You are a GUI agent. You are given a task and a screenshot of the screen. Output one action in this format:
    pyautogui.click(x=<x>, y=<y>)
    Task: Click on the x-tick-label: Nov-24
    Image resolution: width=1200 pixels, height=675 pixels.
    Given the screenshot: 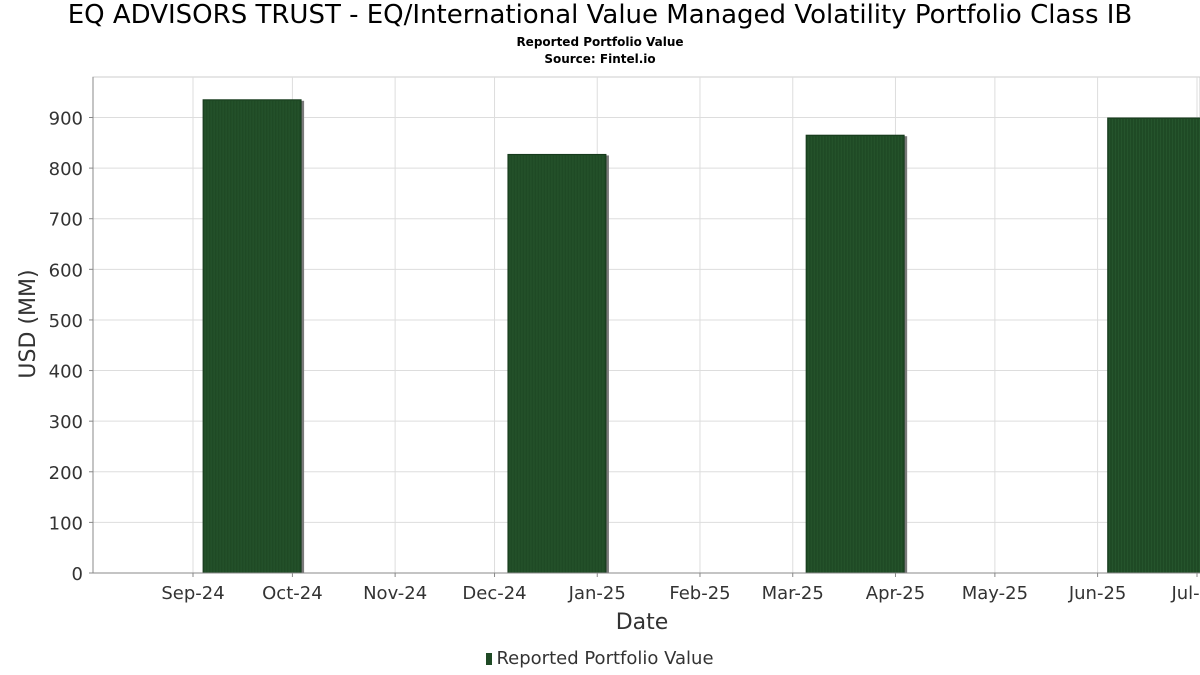 What is the action you would take?
    pyautogui.click(x=395, y=593)
    